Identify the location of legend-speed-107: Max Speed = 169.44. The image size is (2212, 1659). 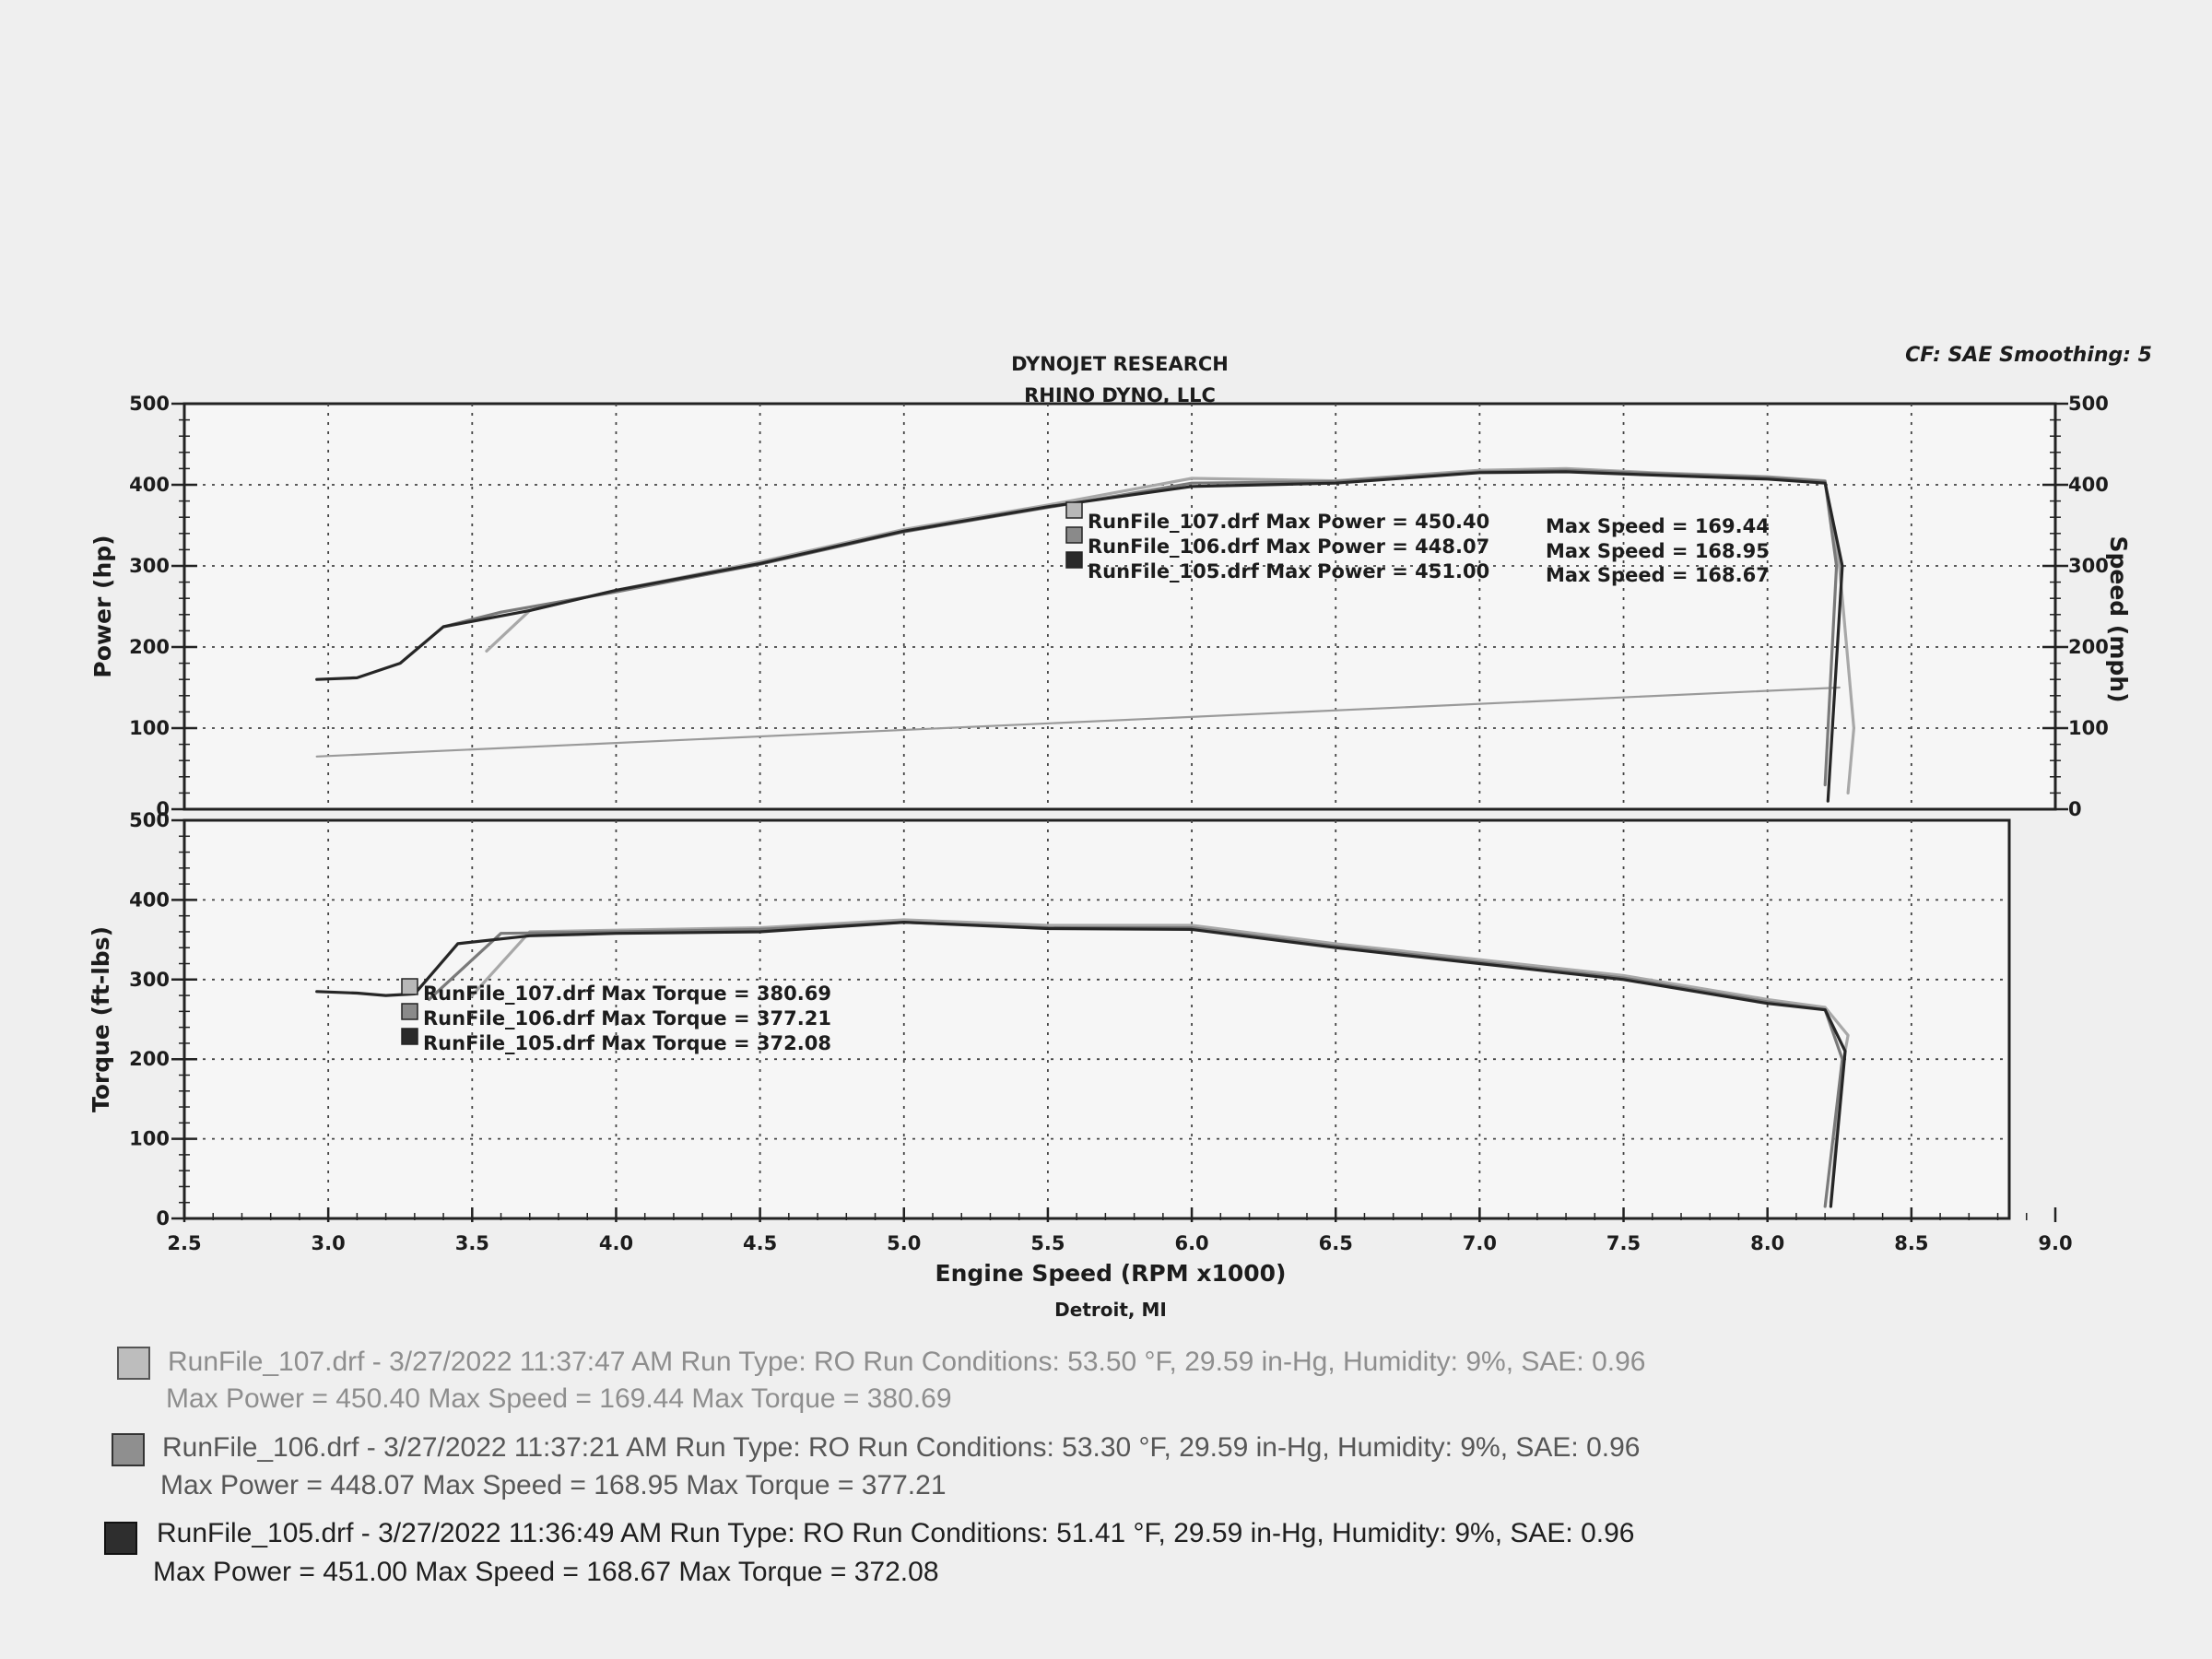
(1658, 526).